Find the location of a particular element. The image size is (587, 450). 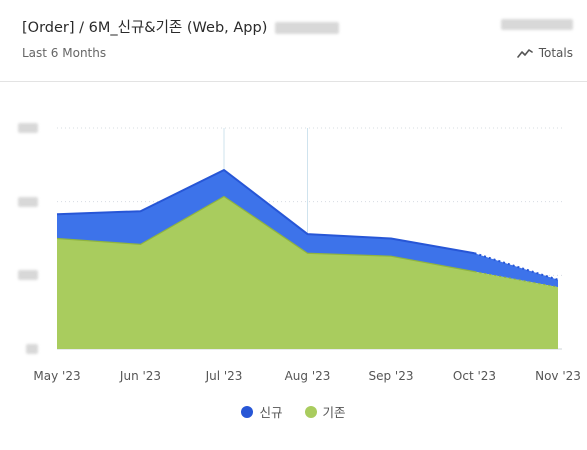

x-tick-label: Jul '23 is located at coordinates (224, 376).